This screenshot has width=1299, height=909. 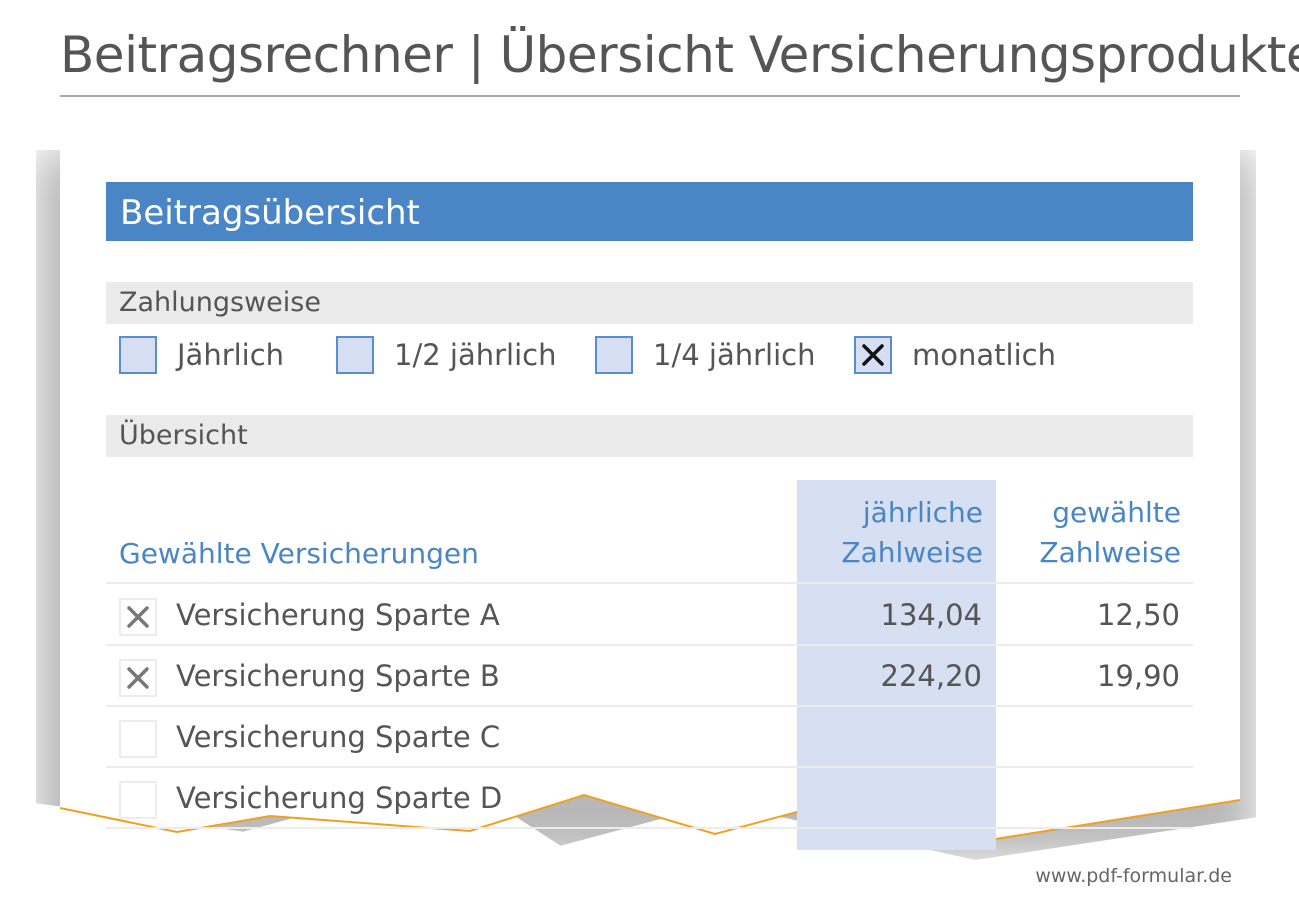 What do you see at coordinates (984, 355) in the screenshot?
I see `payment-label-monthly: monatlich` at bounding box center [984, 355].